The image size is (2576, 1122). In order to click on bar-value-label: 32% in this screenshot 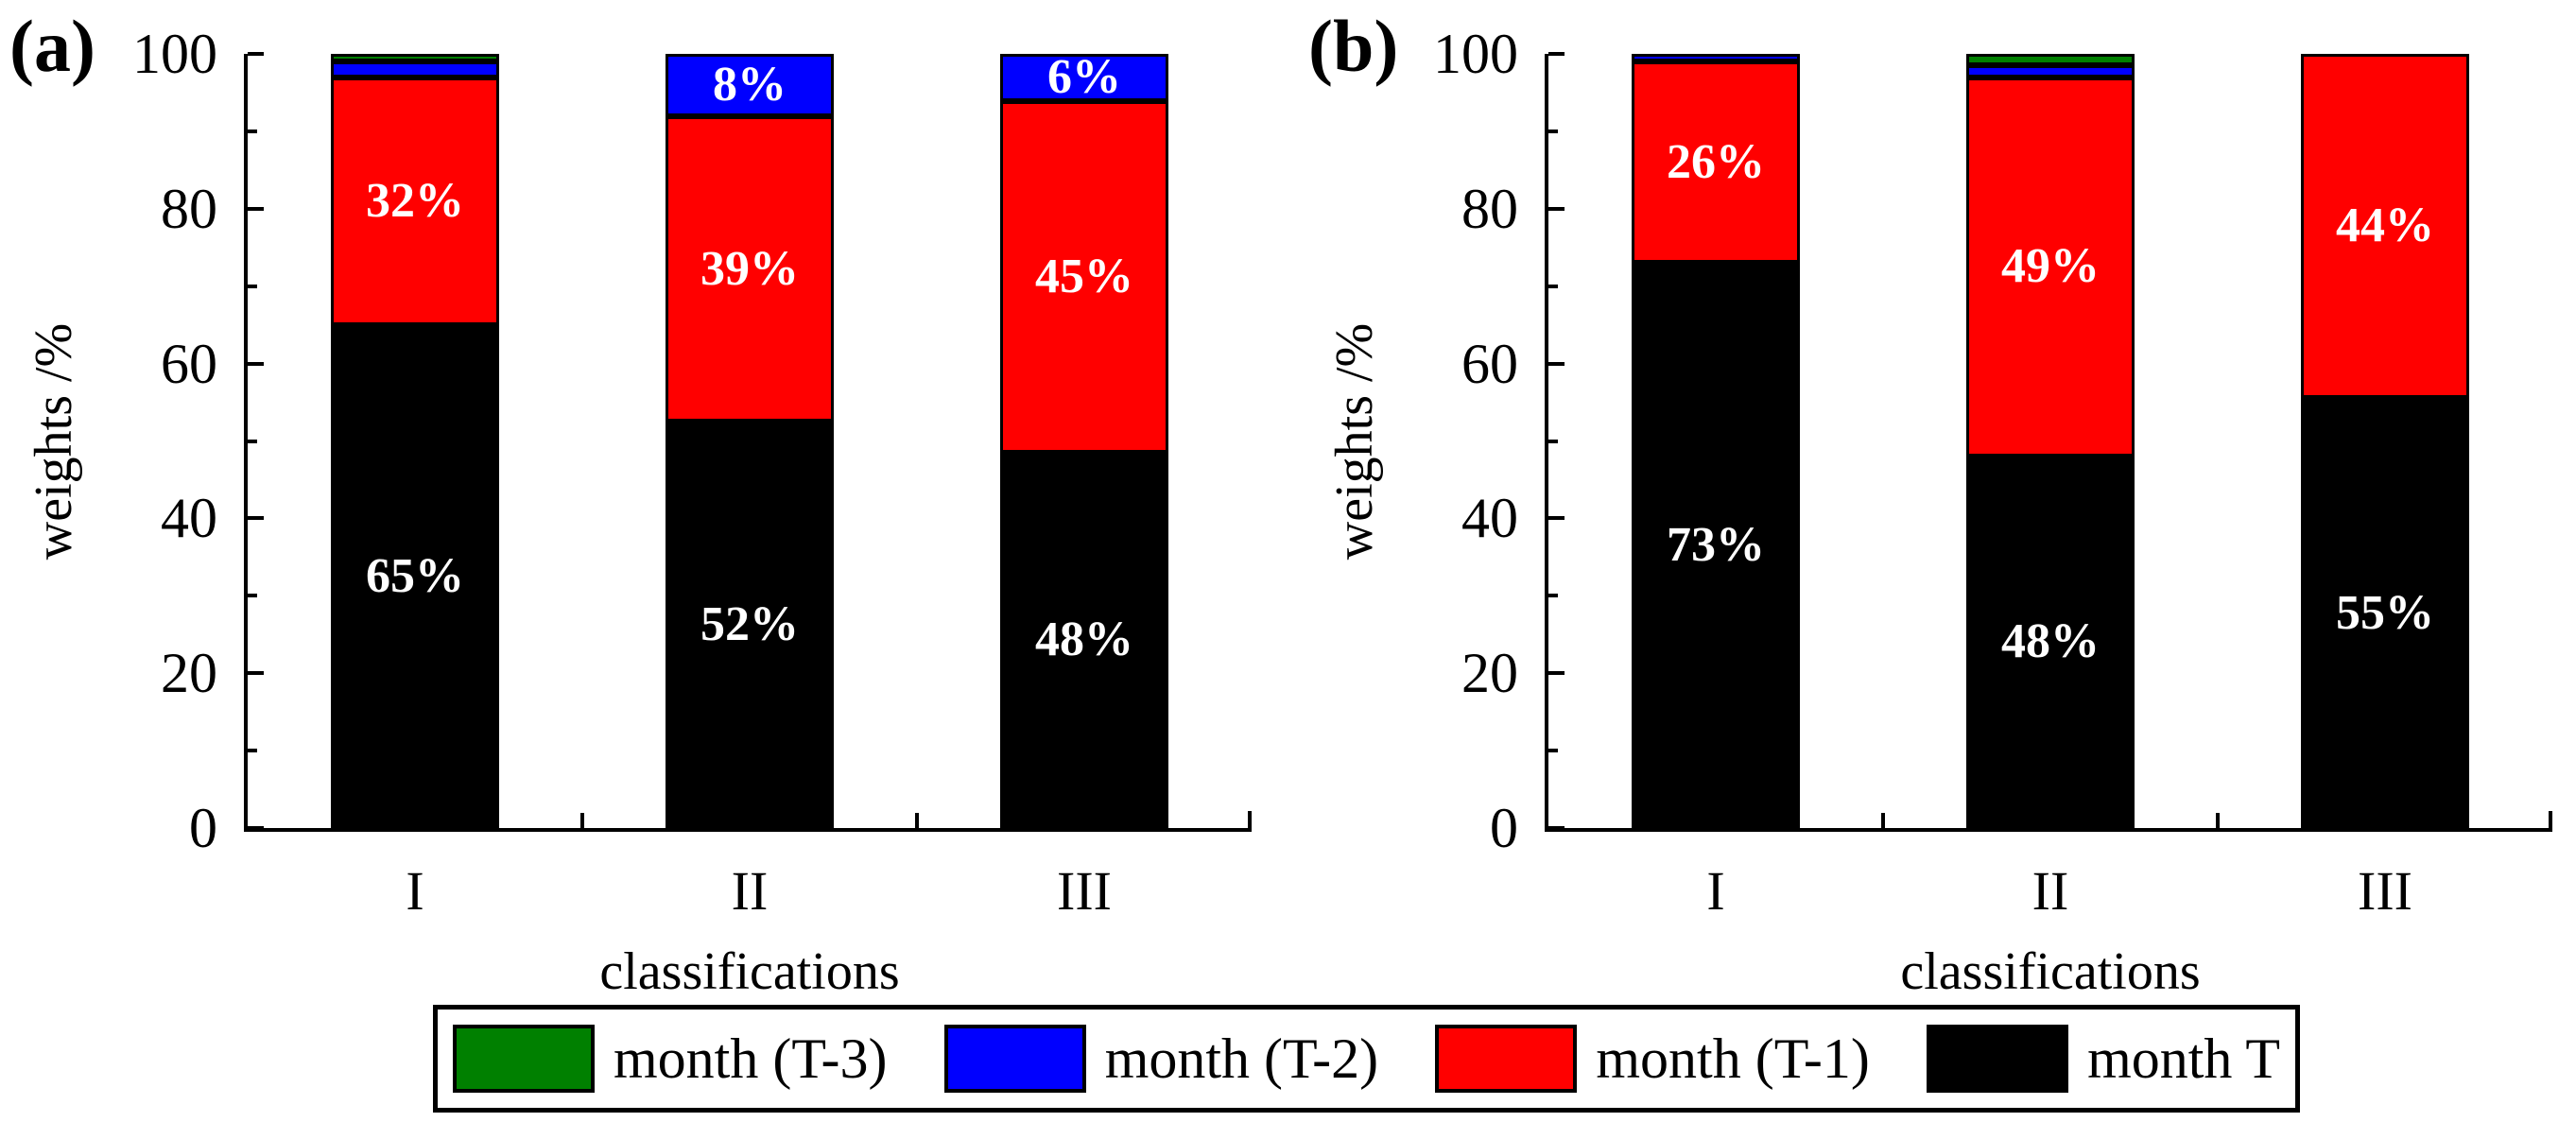, I will do `click(415, 200)`.